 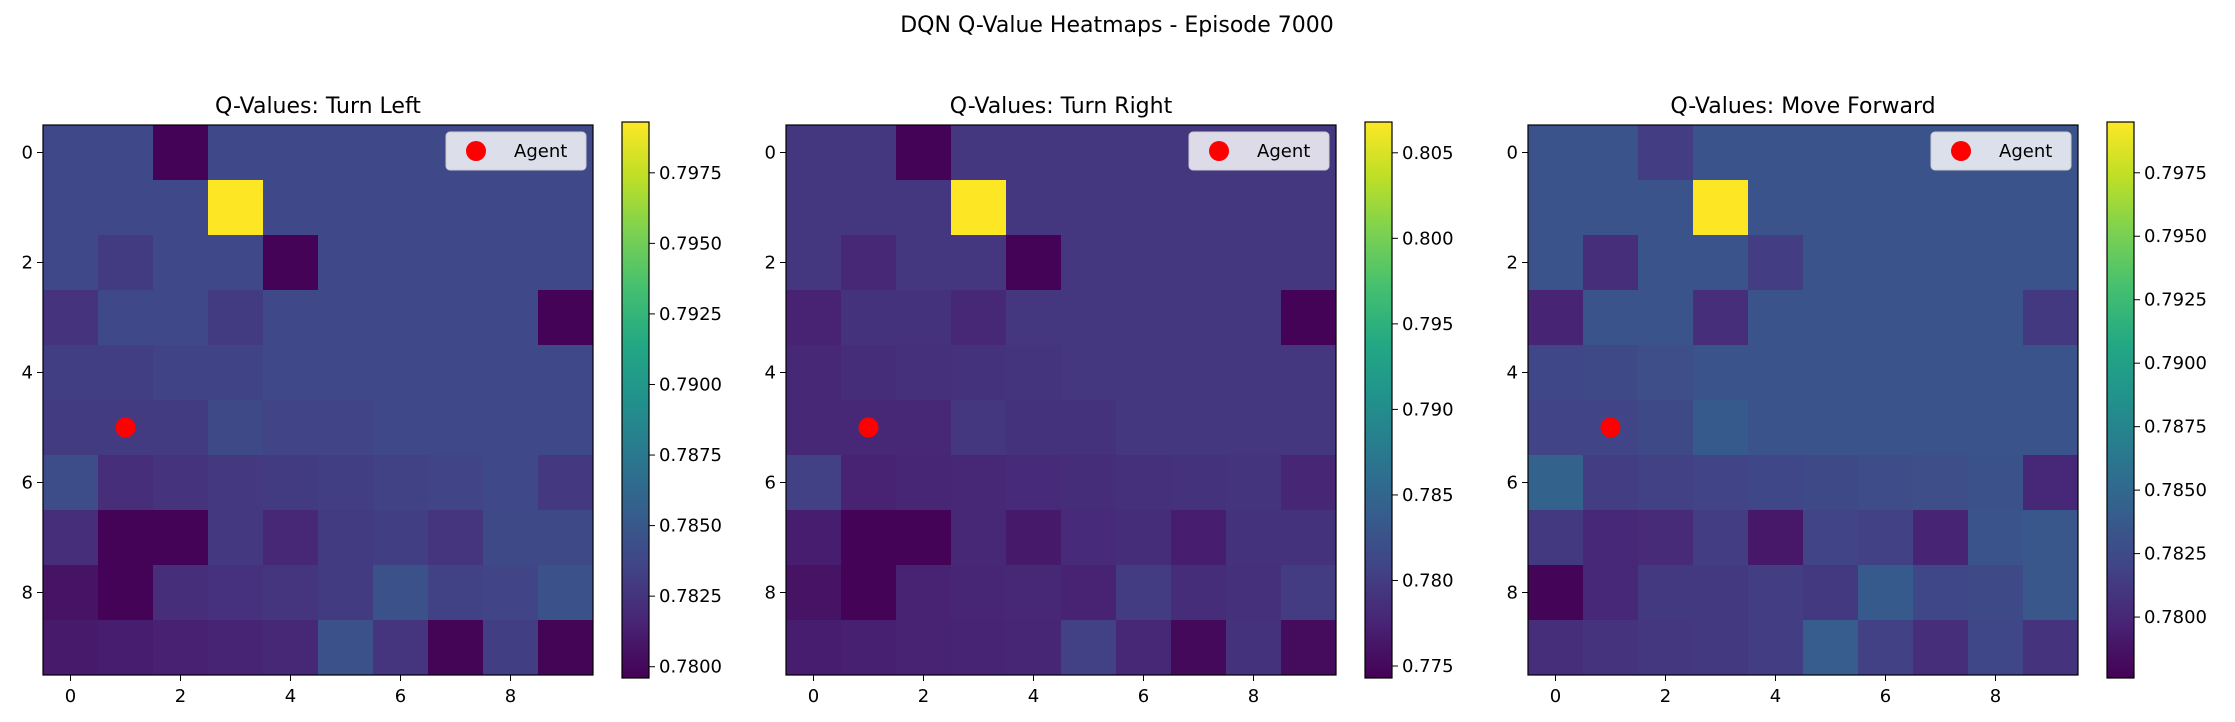 What do you see at coordinates (1555, 696) in the screenshot?
I see `x-tick-label: 0` at bounding box center [1555, 696].